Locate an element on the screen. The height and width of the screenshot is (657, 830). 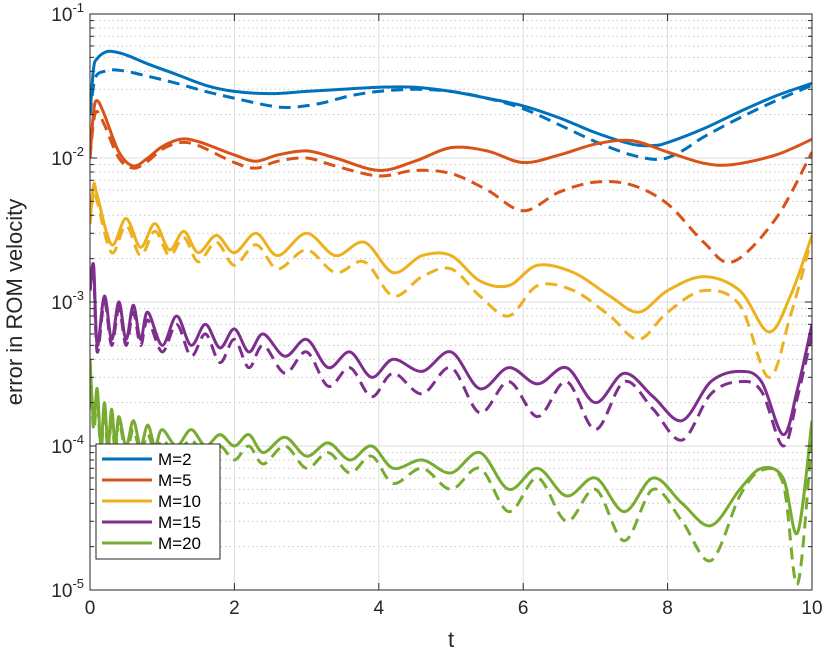
legend: M=2 M=5 M=10 M=15 M=20 is located at coordinates (158, 501).